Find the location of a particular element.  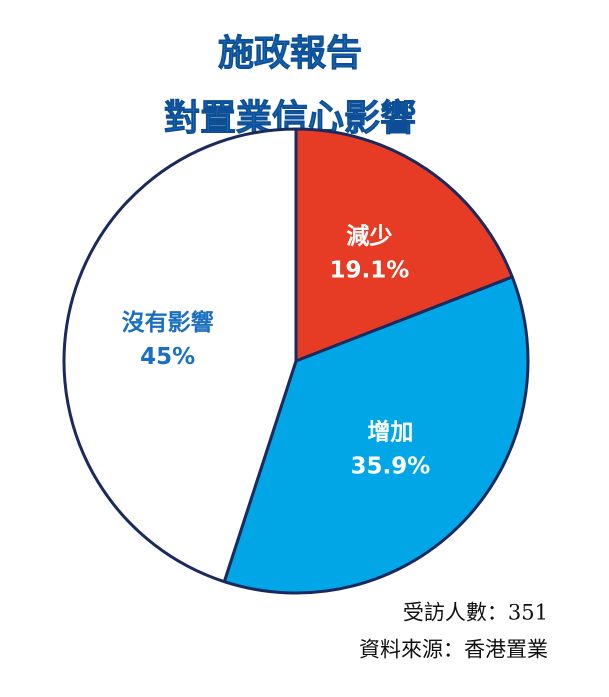

slice-label: 減少 is located at coordinates (369, 236).